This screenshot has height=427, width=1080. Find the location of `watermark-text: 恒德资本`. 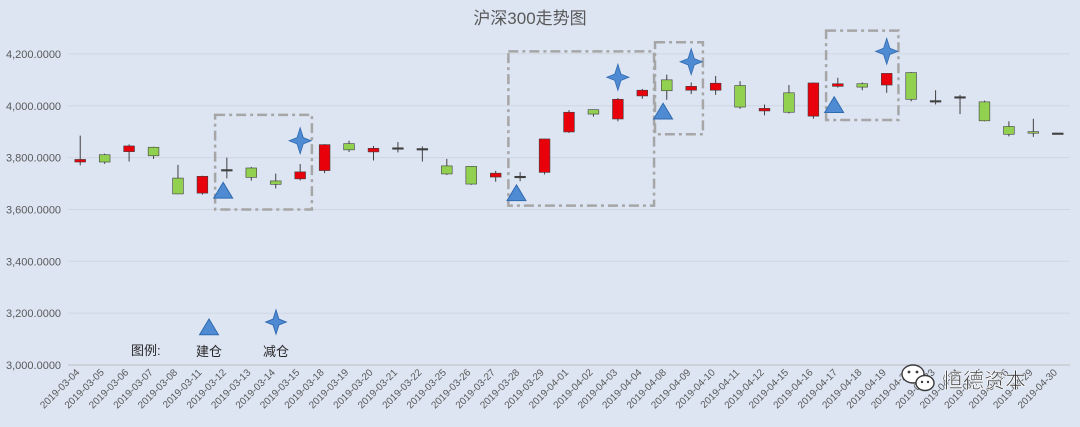

watermark-text: 恒德资本 is located at coordinates (984, 381).